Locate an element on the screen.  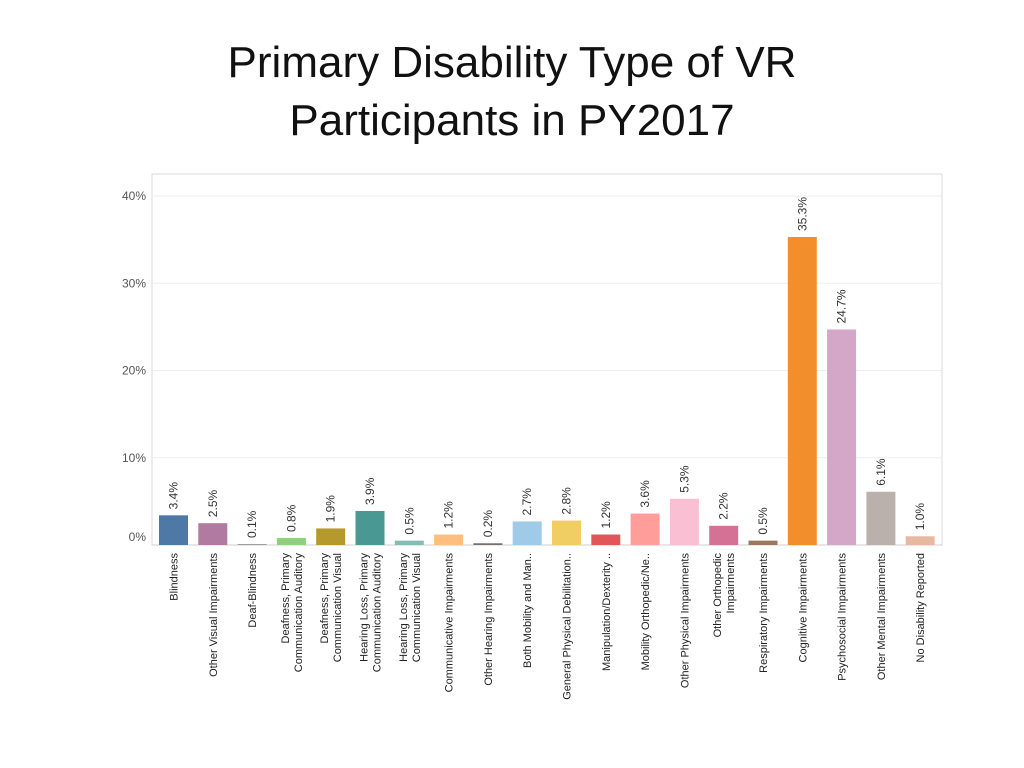
data-label: 3.4% is located at coordinates (174, 496).